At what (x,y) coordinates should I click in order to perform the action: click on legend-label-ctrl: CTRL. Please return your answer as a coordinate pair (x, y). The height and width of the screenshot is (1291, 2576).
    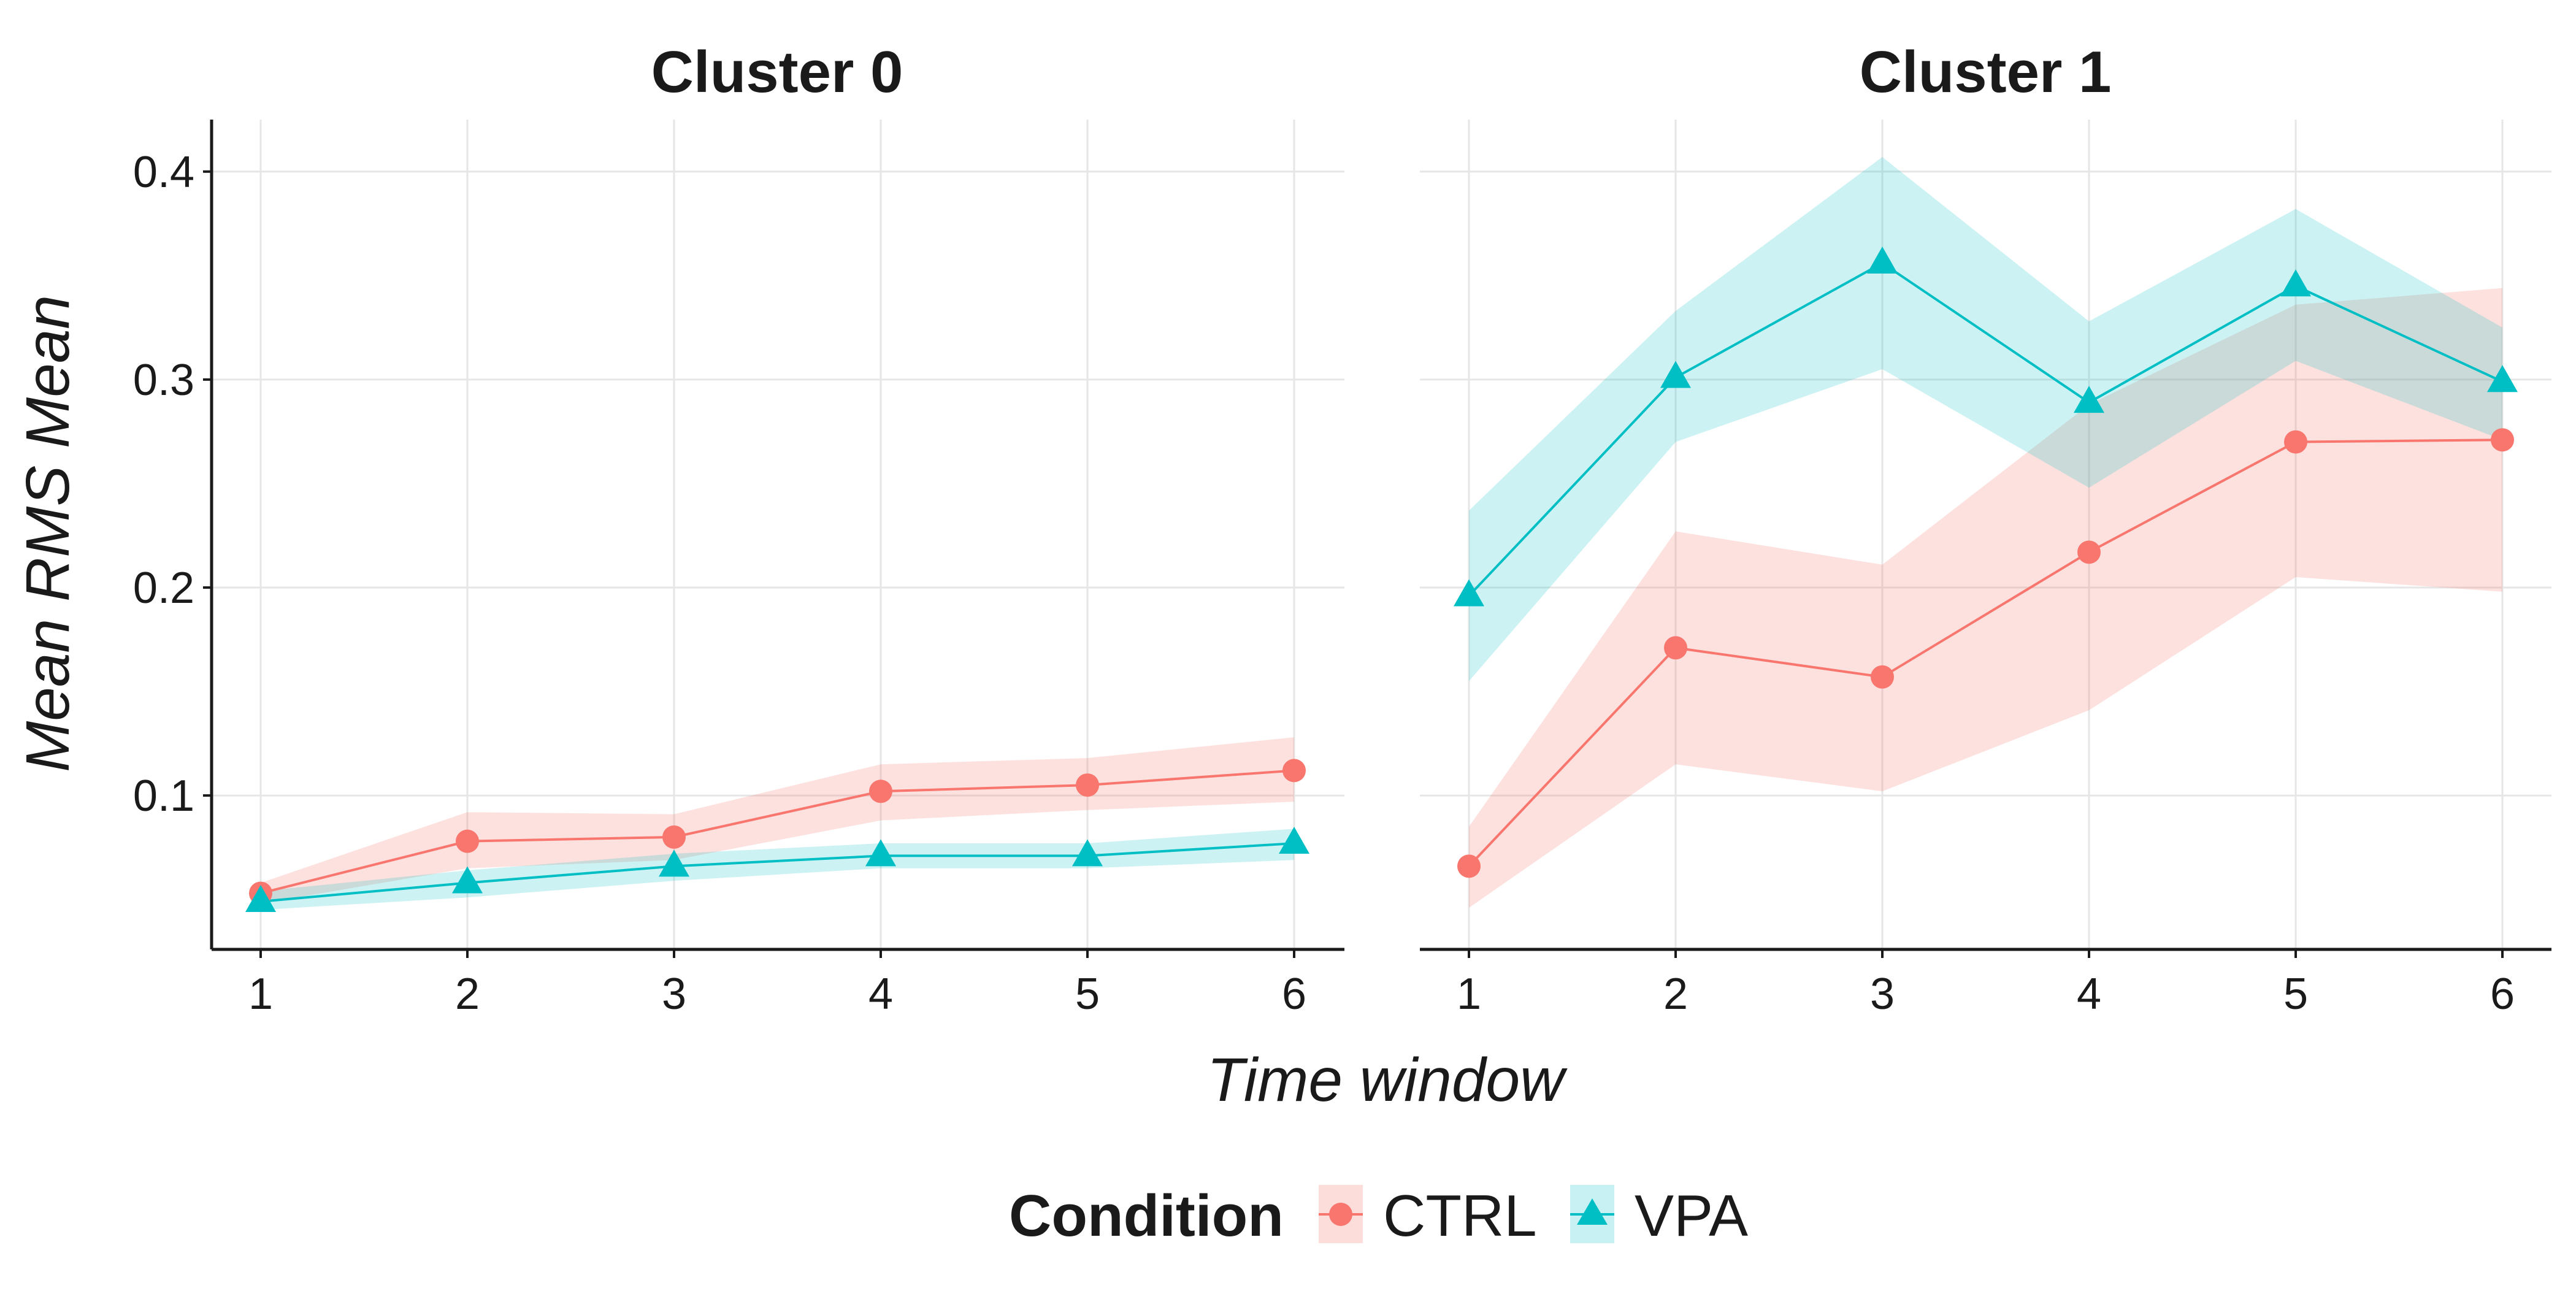
    Looking at the image, I should click on (1460, 1216).